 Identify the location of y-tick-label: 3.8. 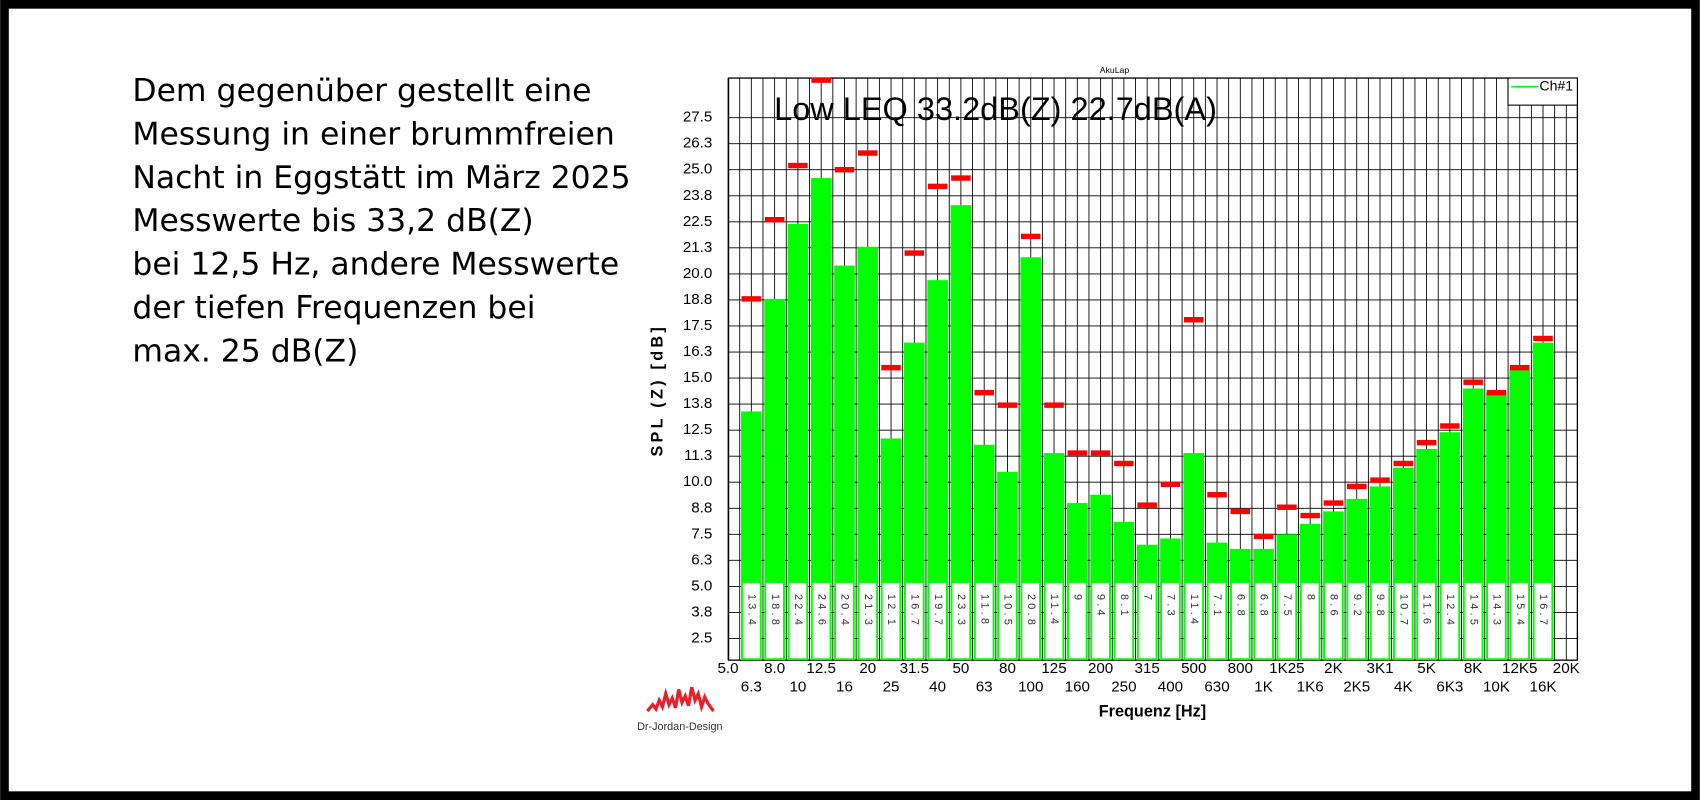
(701, 611).